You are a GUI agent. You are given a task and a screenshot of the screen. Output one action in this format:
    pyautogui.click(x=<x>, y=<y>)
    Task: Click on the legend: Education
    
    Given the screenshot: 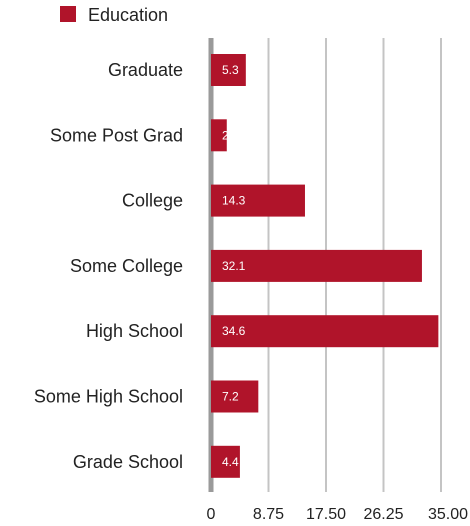 What is the action you would take?
    pyautogui.click(x=114, y=15)
    